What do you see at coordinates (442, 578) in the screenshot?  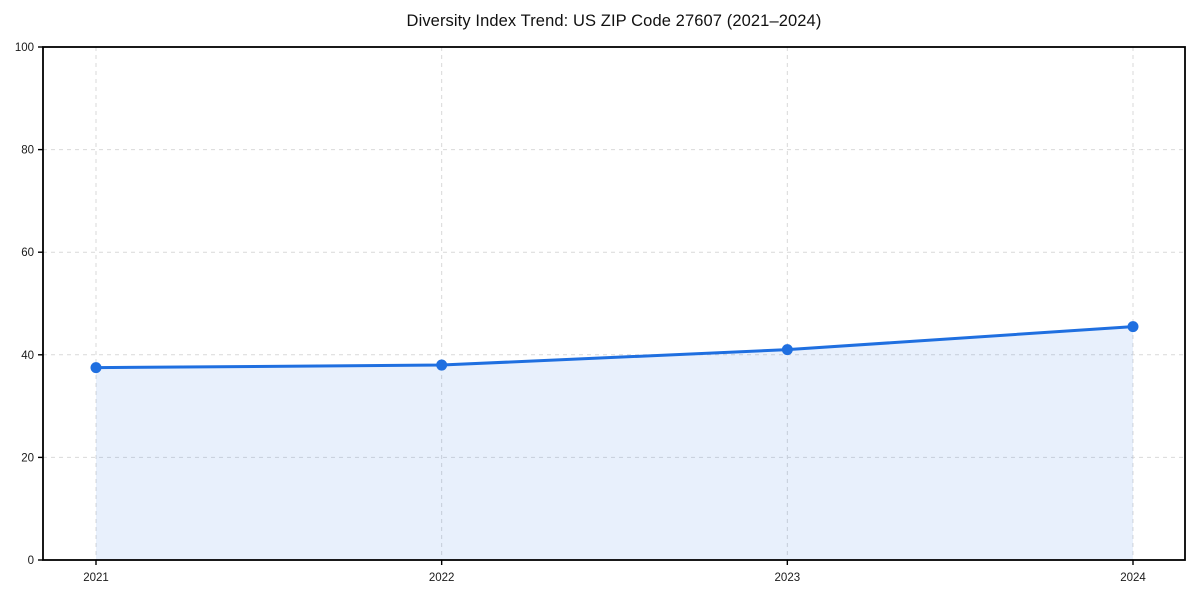 I see `x-tick-label: 2022` at bounding box center [442, 578].